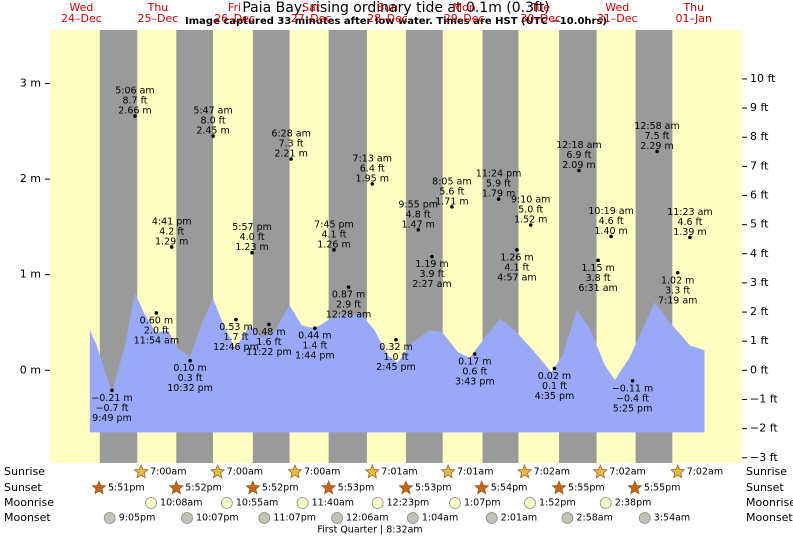  Describe the element at coordinates (269, 352) in the screenshot. I see `extreme-label: 11:22 pm` at that location.